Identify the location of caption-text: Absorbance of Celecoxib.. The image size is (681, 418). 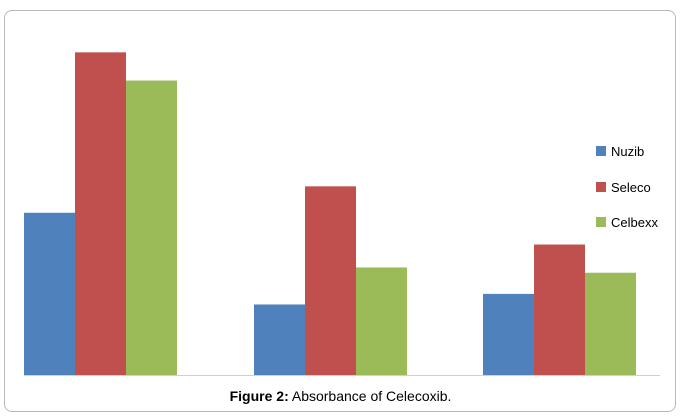
(370, 396).